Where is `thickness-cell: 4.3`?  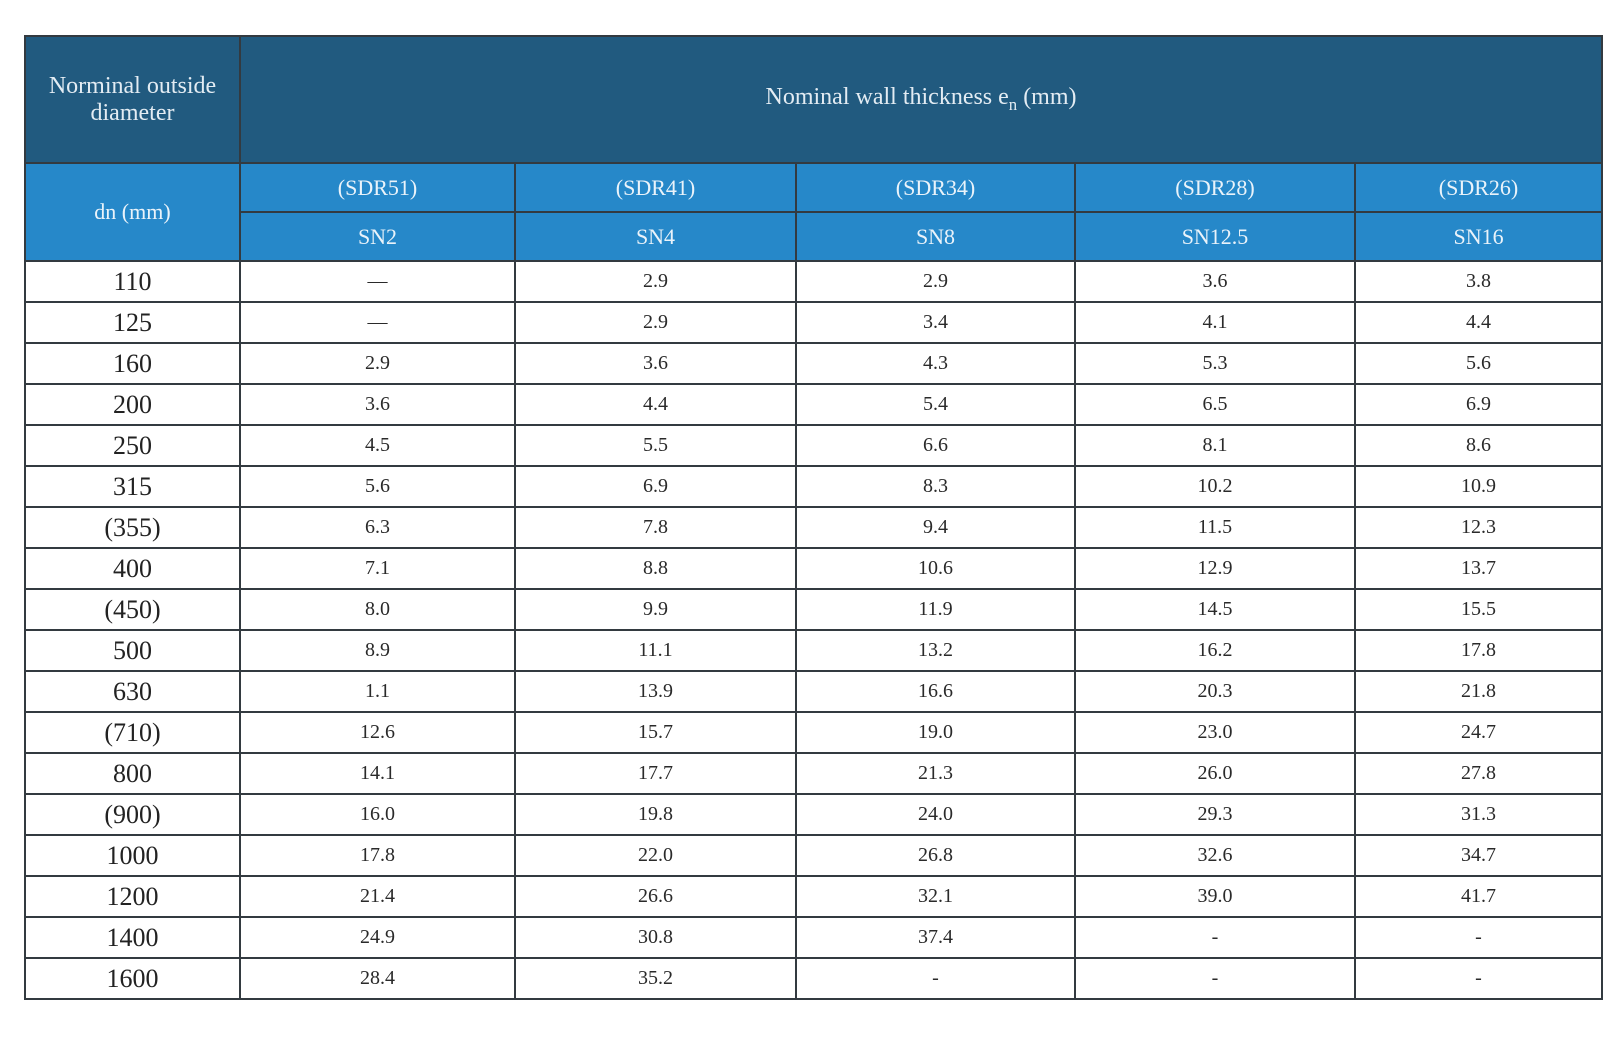
thickness-cell: 4.3 is located at coordinates (935, 363).